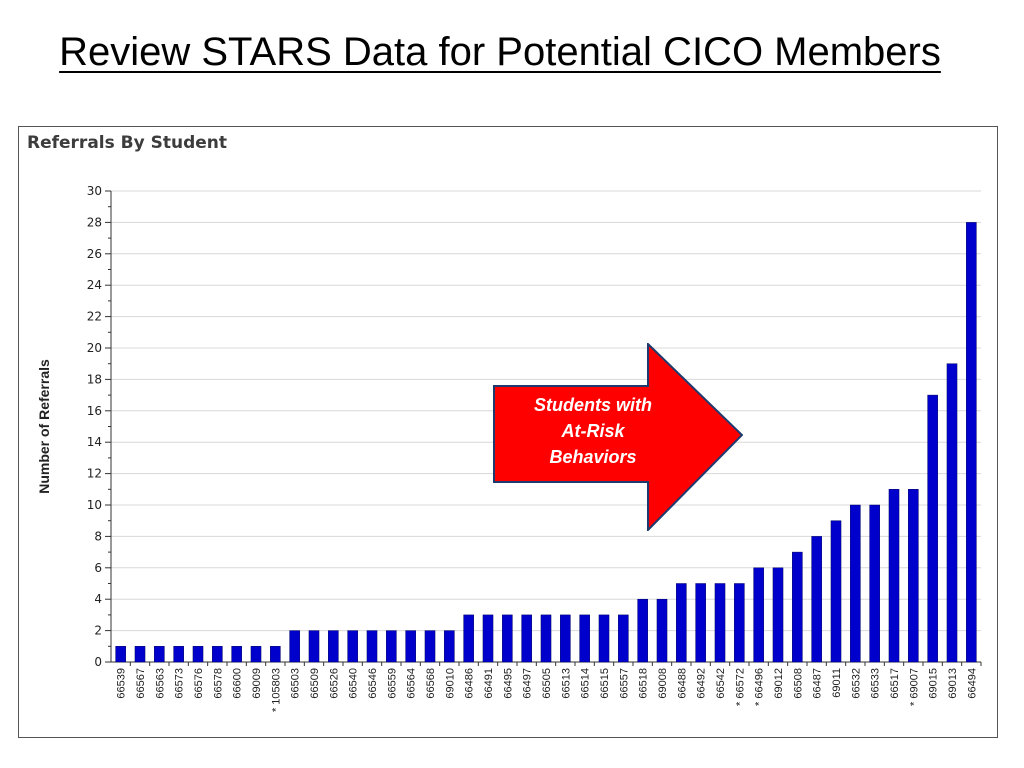  What do you see at coordinates (779, 683) in the screenshot?
I see `x-tick-label: 69012` at bounding box center [779, 683].